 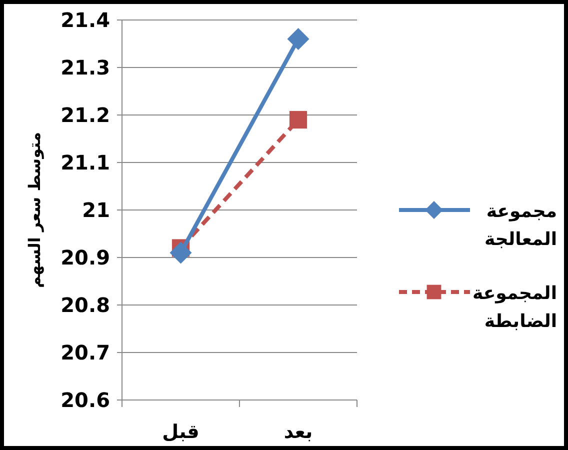 What do you see at coordinates (85, 68) in the screenshot?
I see `y-tick-label: 21.3` at bounding box center [85, 68].